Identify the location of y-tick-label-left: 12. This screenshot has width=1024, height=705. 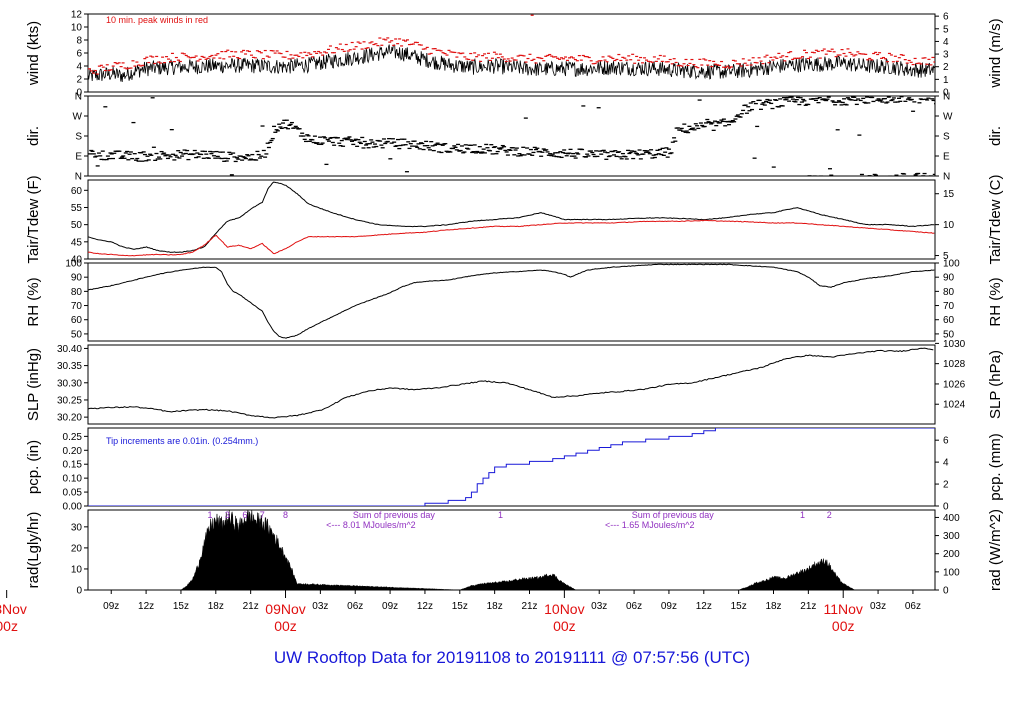
(77, 15).